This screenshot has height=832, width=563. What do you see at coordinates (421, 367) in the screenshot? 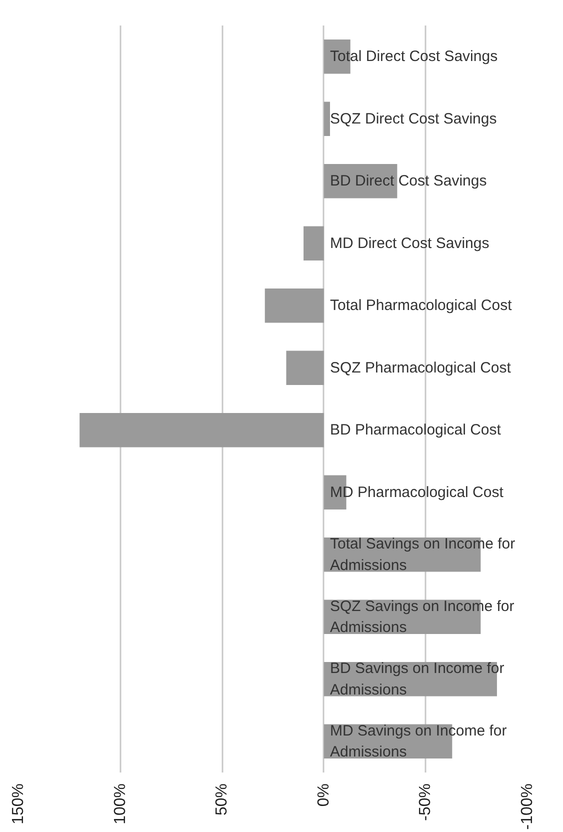
I see `y-tick-label: SQZ Pharmacological Cost` at bounding box center [421, 367].